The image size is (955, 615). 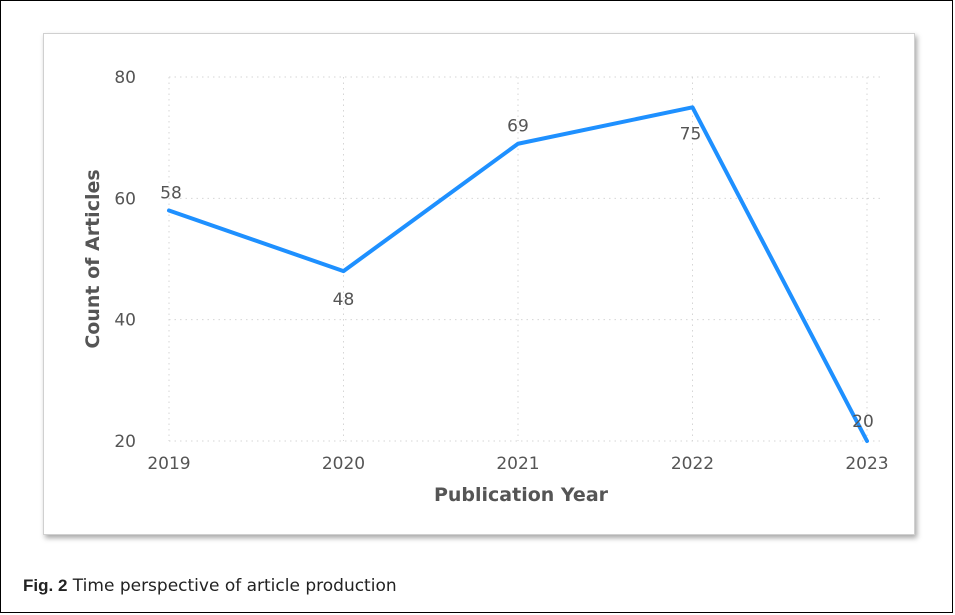 What do you see at coordinates (521, 495) in the screenshot?
I see `x-axis-title: Publication Year` at bounding box center [521, 495].